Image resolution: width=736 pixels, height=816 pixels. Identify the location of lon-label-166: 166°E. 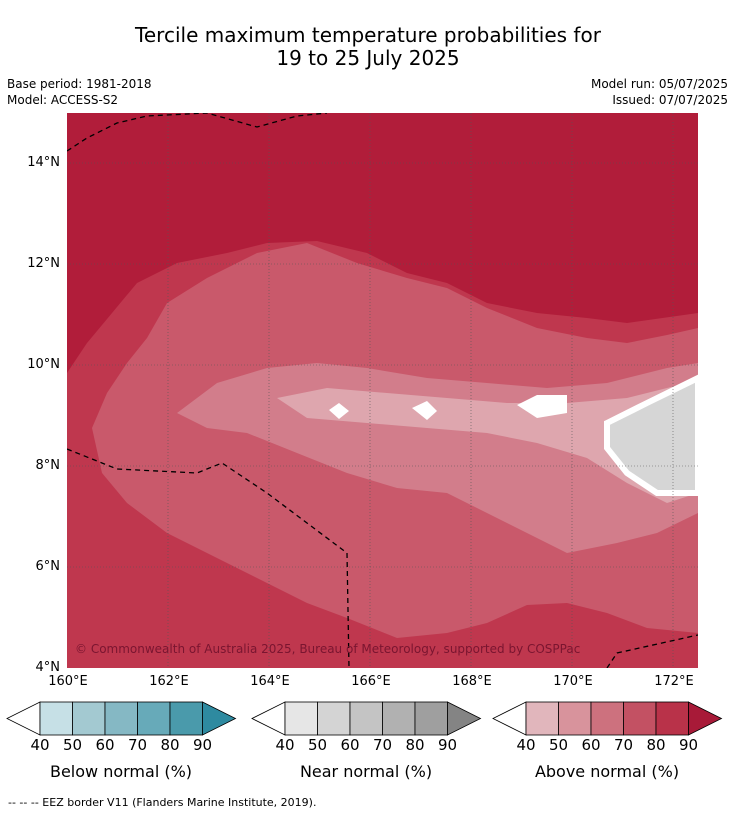
(371, 681).